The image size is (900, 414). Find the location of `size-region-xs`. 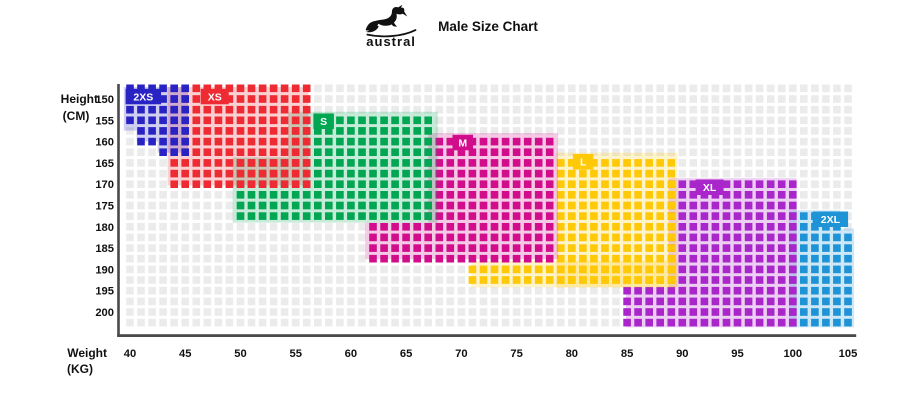

size-region-xs is located at coordinates (239, 136).